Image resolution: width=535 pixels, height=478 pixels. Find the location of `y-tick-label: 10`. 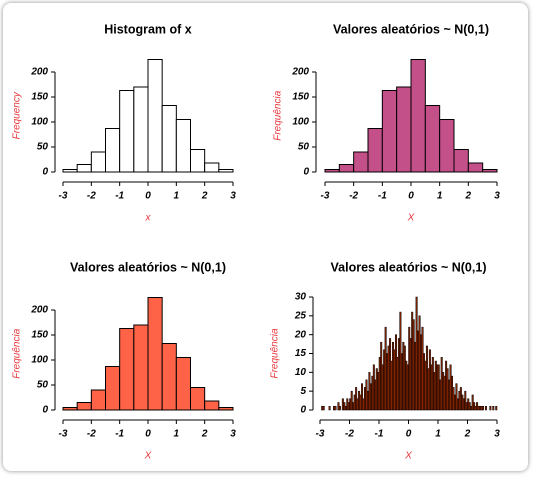

y-tick-label: 10 is located at coordinates (301, 372).